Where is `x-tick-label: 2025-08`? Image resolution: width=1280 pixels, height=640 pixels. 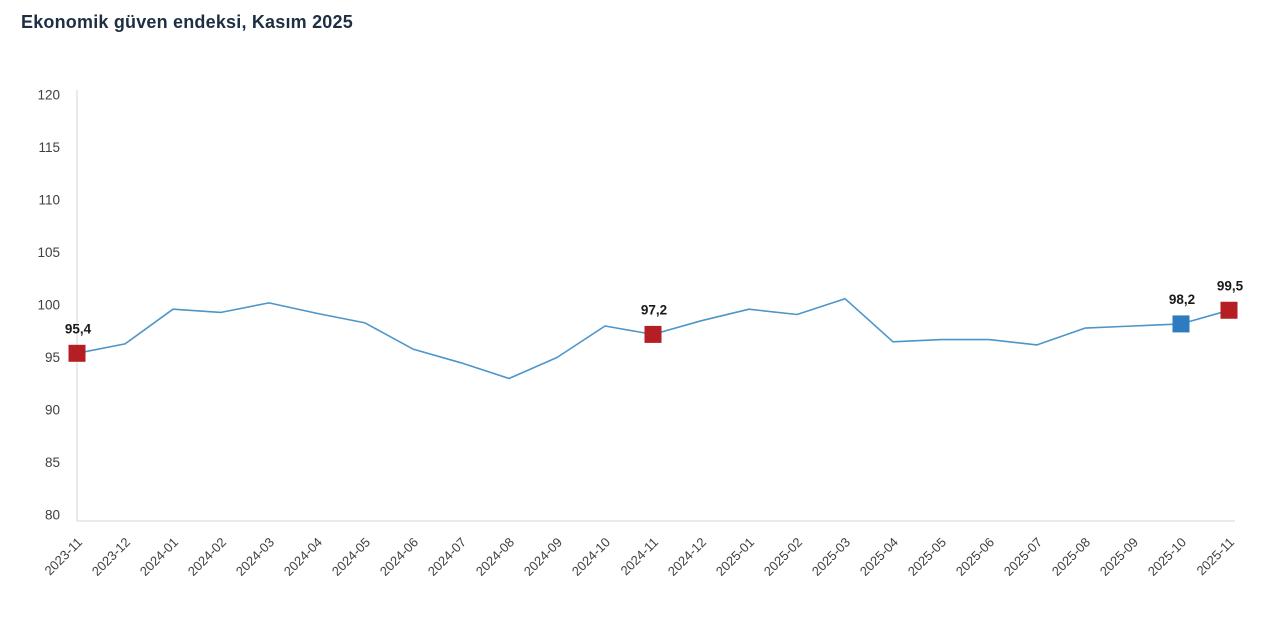
x-tick-label: 2025-08 is located at coordinates (1071, 557).